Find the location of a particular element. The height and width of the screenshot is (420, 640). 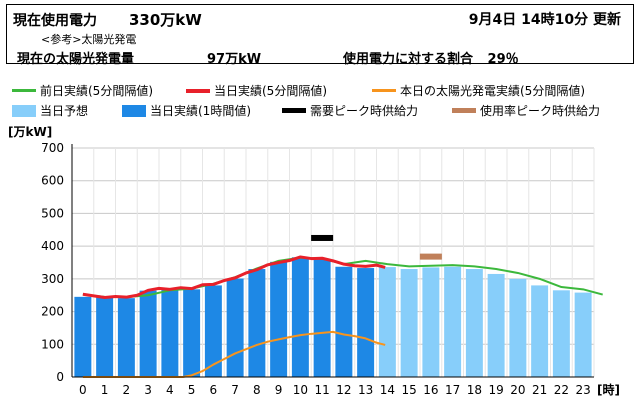

y-tick-label: 500 is located at coordinates (52, 213).